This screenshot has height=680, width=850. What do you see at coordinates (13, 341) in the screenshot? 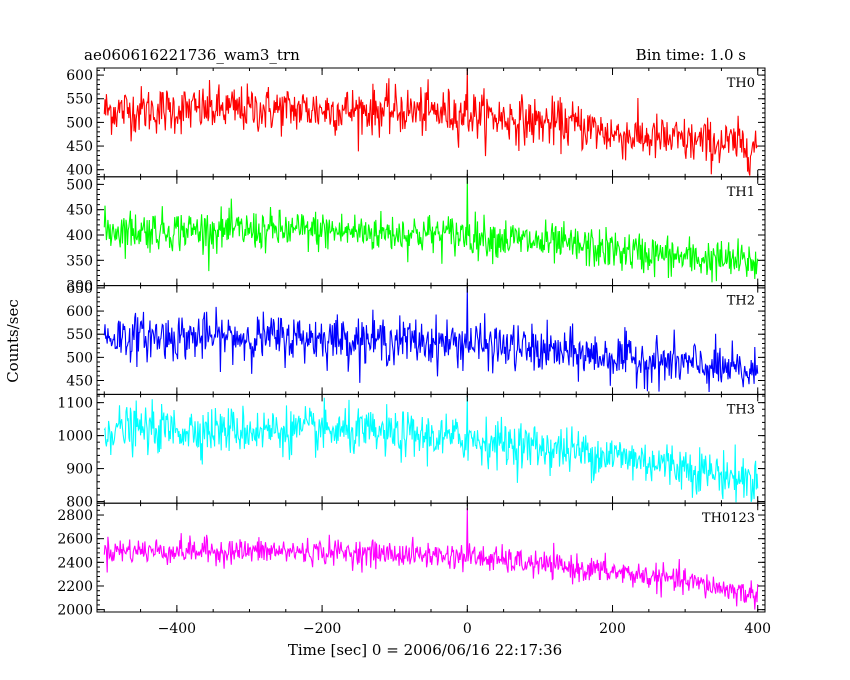
I see `y-axis-label: Counts/sec` at bounding box center [13, 341].